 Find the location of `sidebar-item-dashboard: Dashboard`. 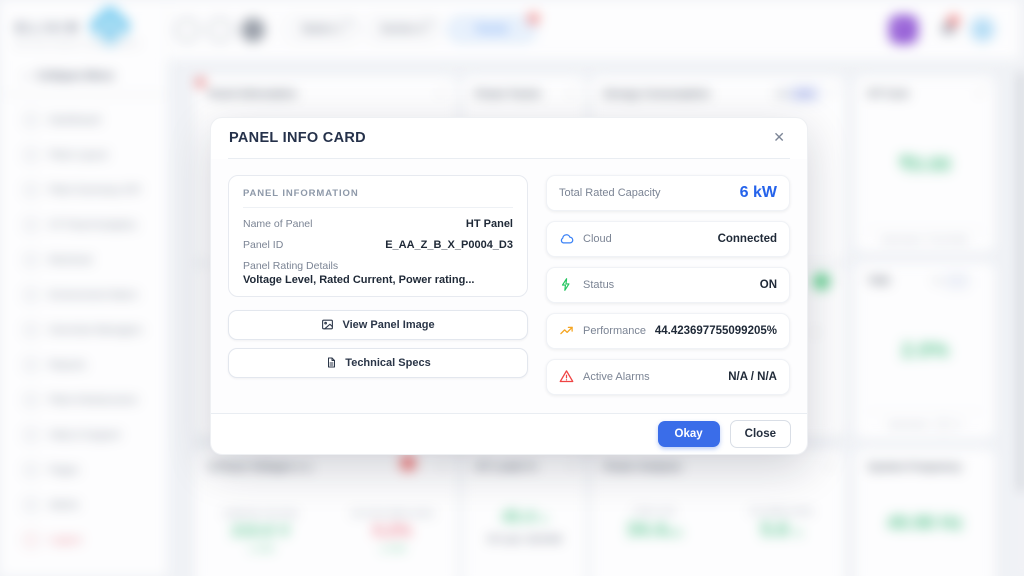

sidebar-item-dashboard: Dashboard is located at coordinates (83, 119).